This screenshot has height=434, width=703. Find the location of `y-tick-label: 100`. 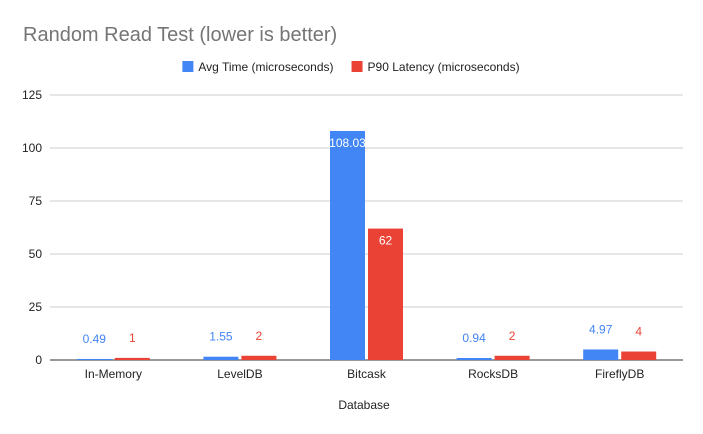

y-tick-label: 100 is located at coordinates (32, 148).